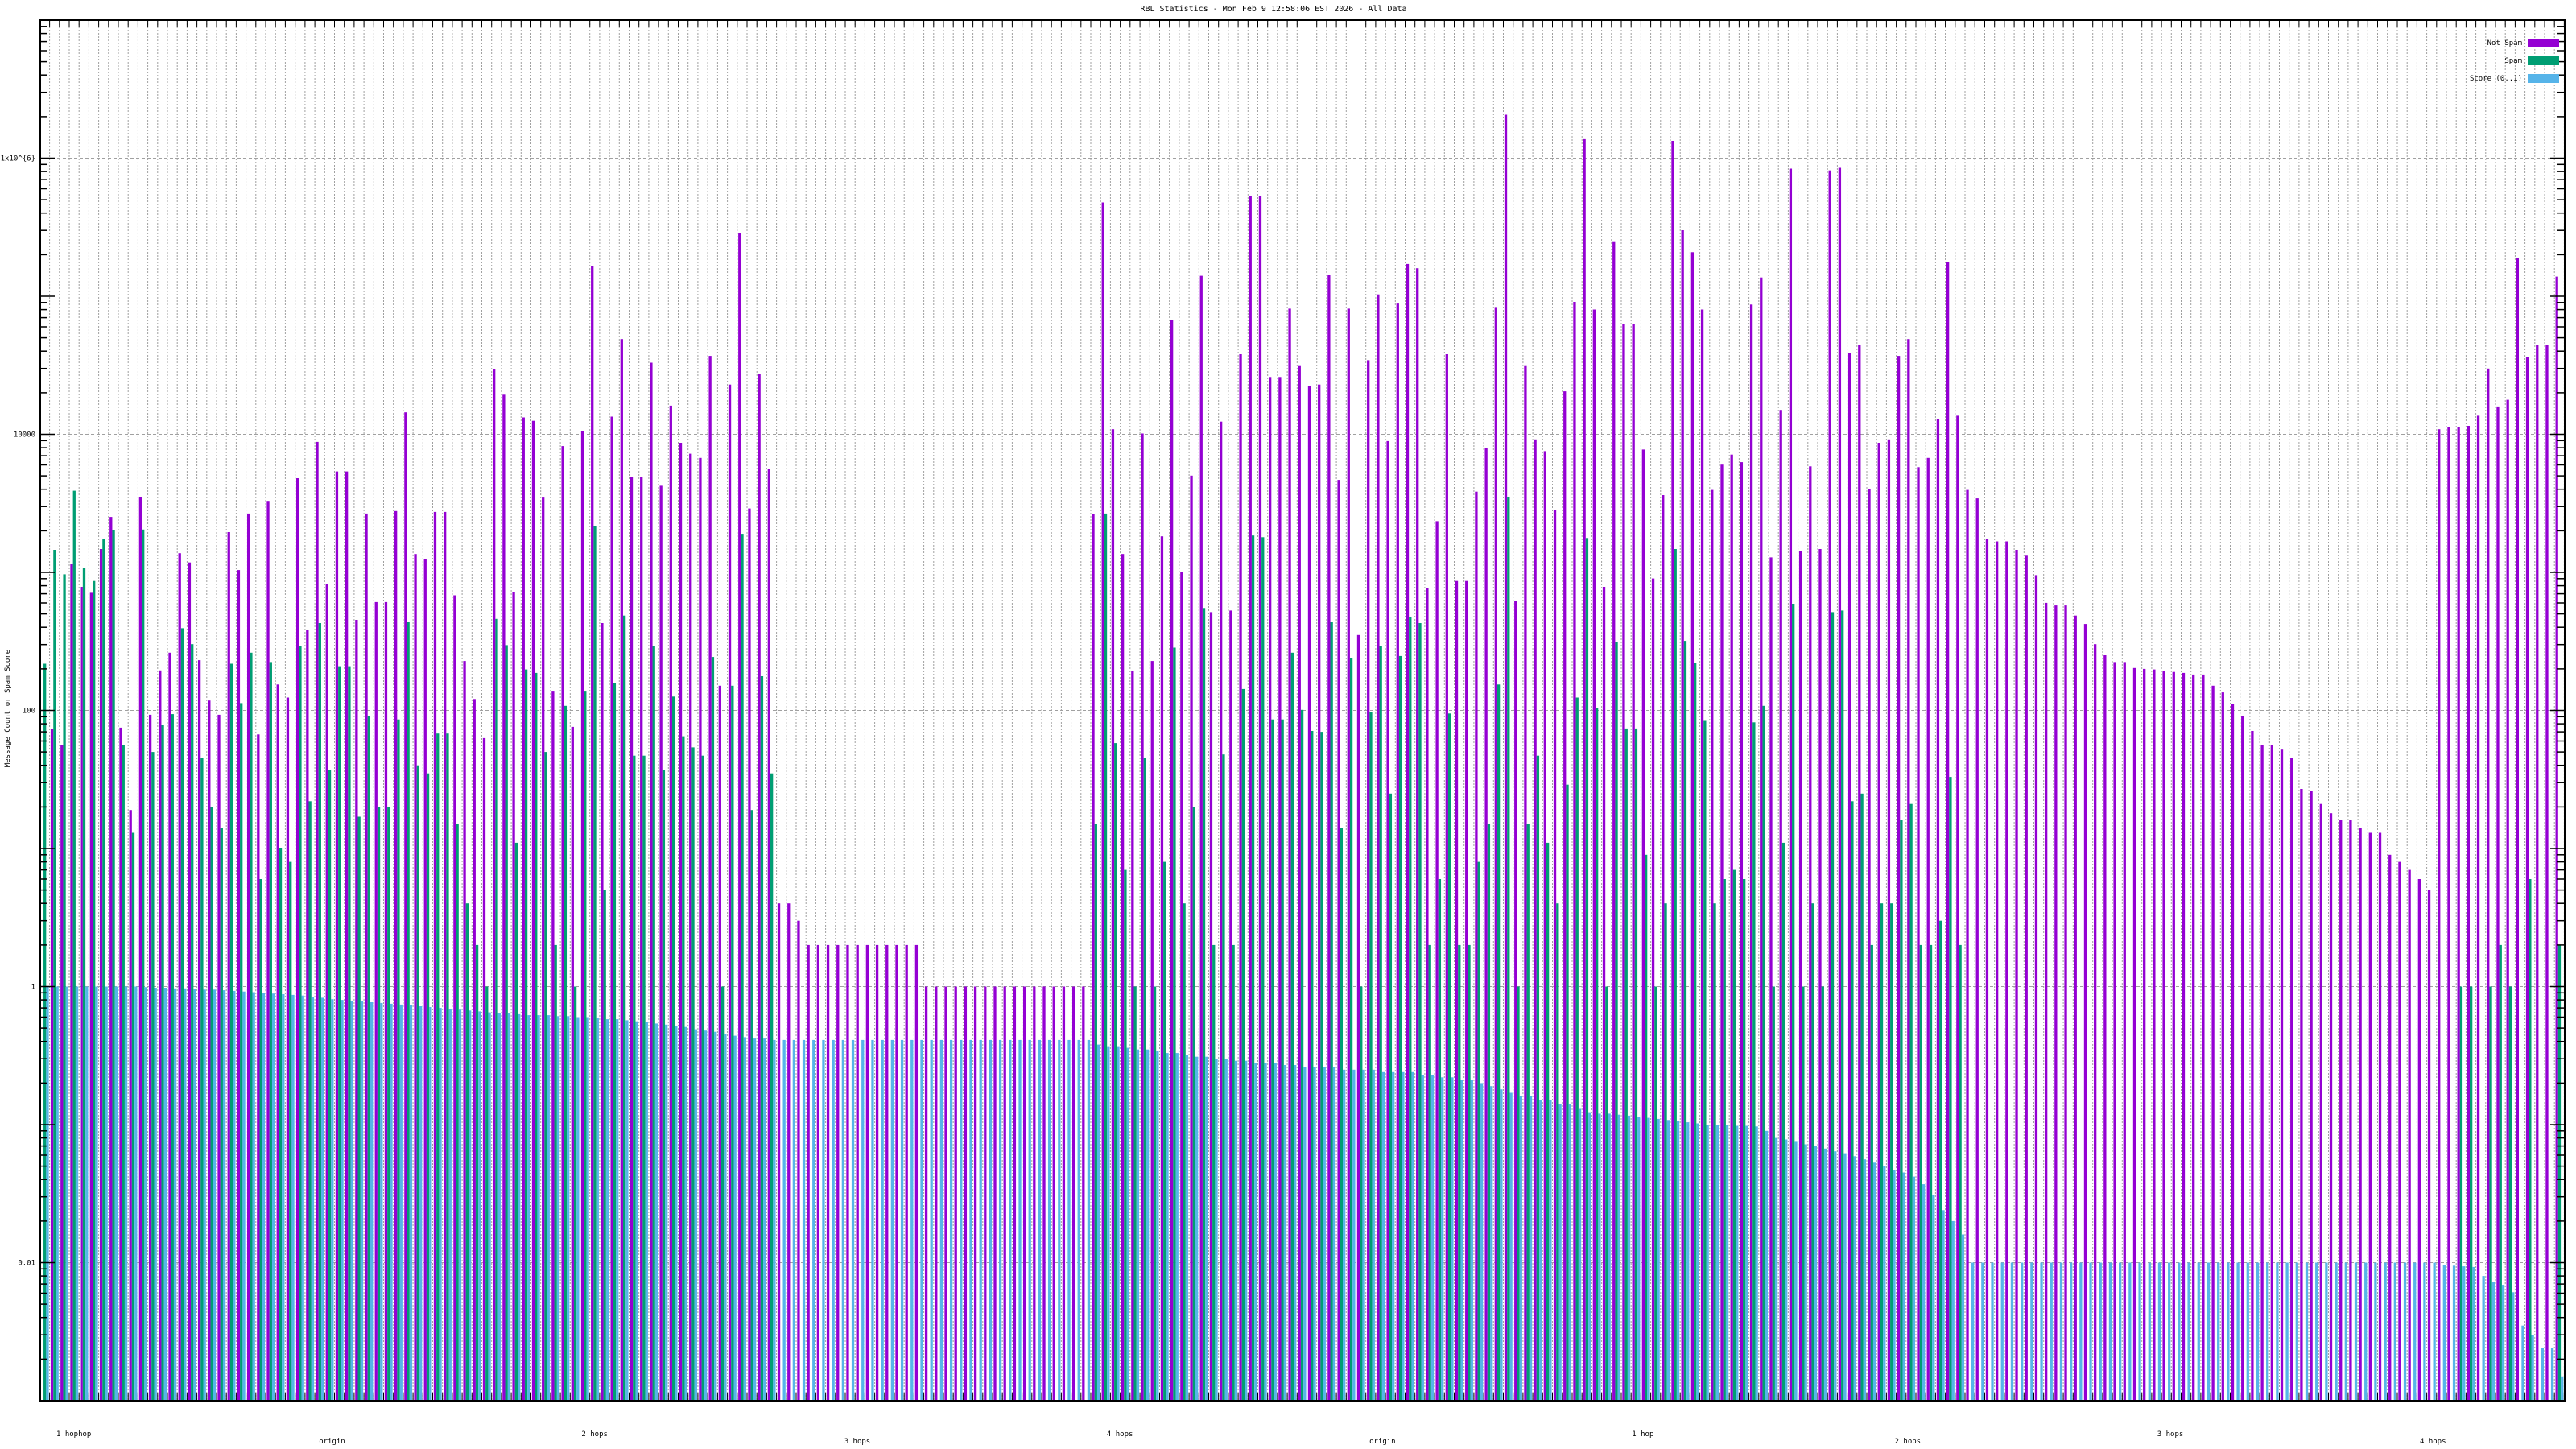 The height and width of the screenshot is (1449, 2576). I want to click on y-tick-label: 100, so click(29, 712).